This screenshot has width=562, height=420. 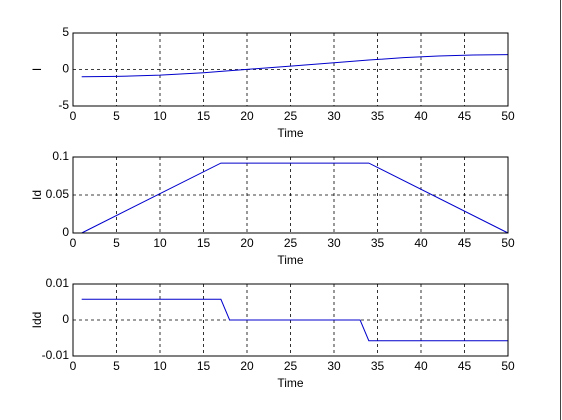 I want to click on y-tick-label: 5, so click(x=65, y=32).